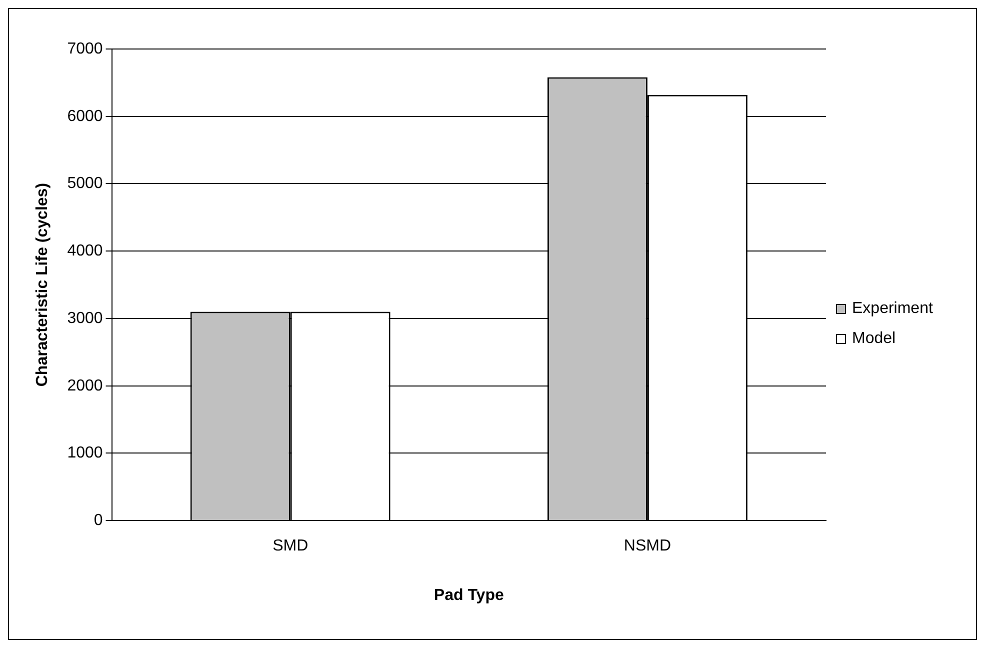  What do you see at coordinates (98, 521) in the screenshot?
I see `y-tick-label: 0` at bounding box center [98, 521].